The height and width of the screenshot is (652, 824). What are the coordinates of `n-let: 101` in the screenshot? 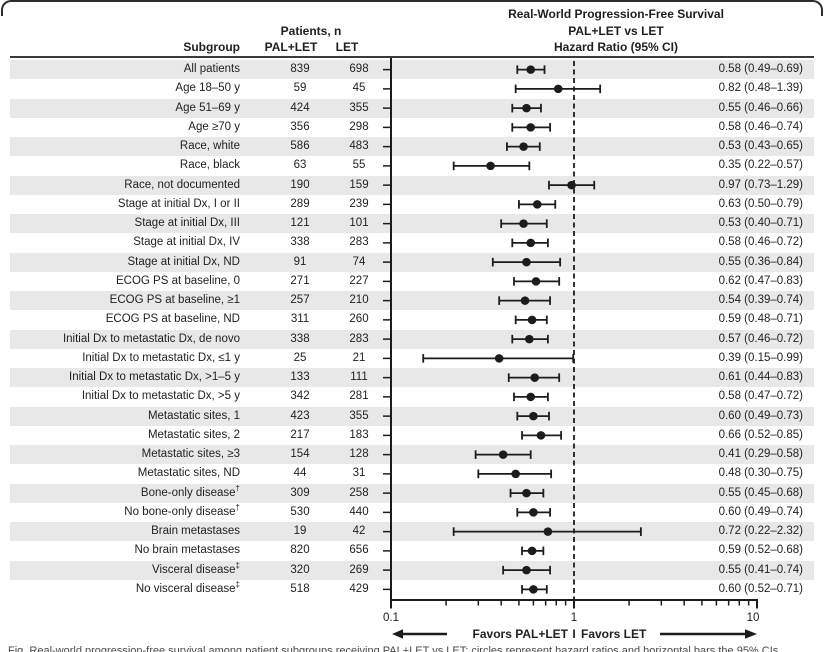 It's located at (359, 223).